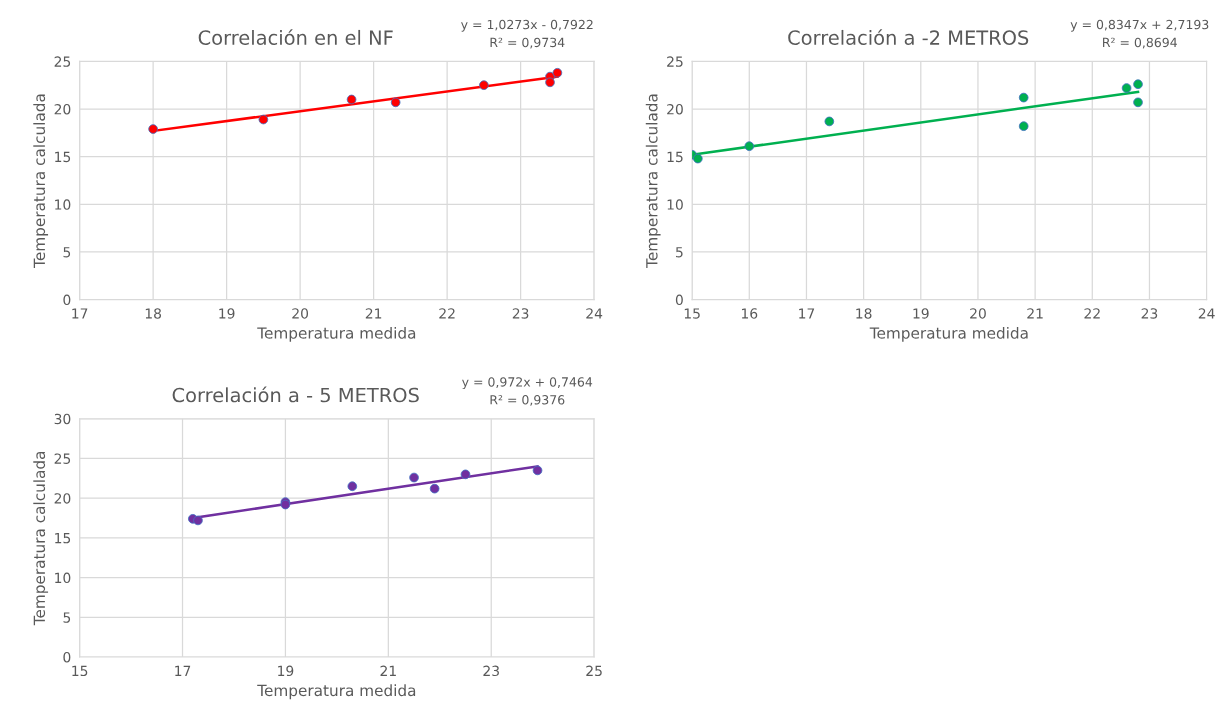 This screenshot has width=1225, height=722. What do you see at coordinates (1140, 43) in the screenshot?
I see `text: R² = 0,8694` at bounding box center [1140, 43].